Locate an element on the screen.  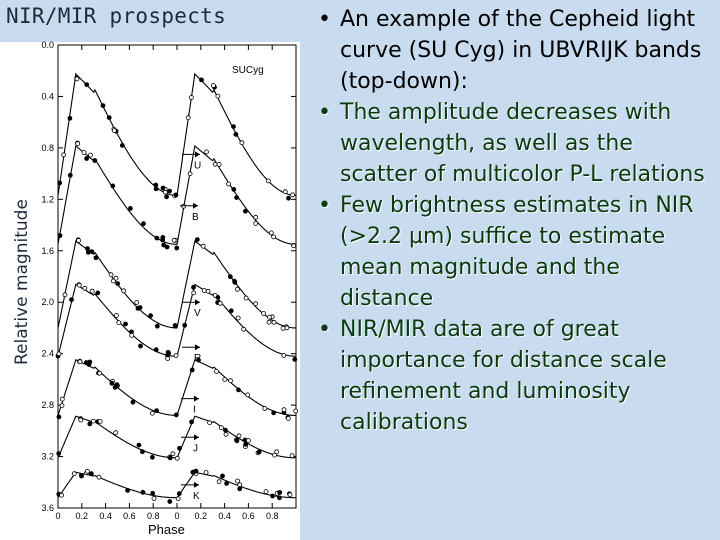
x-tick-label: 0 is located at coordinates (57, 516).